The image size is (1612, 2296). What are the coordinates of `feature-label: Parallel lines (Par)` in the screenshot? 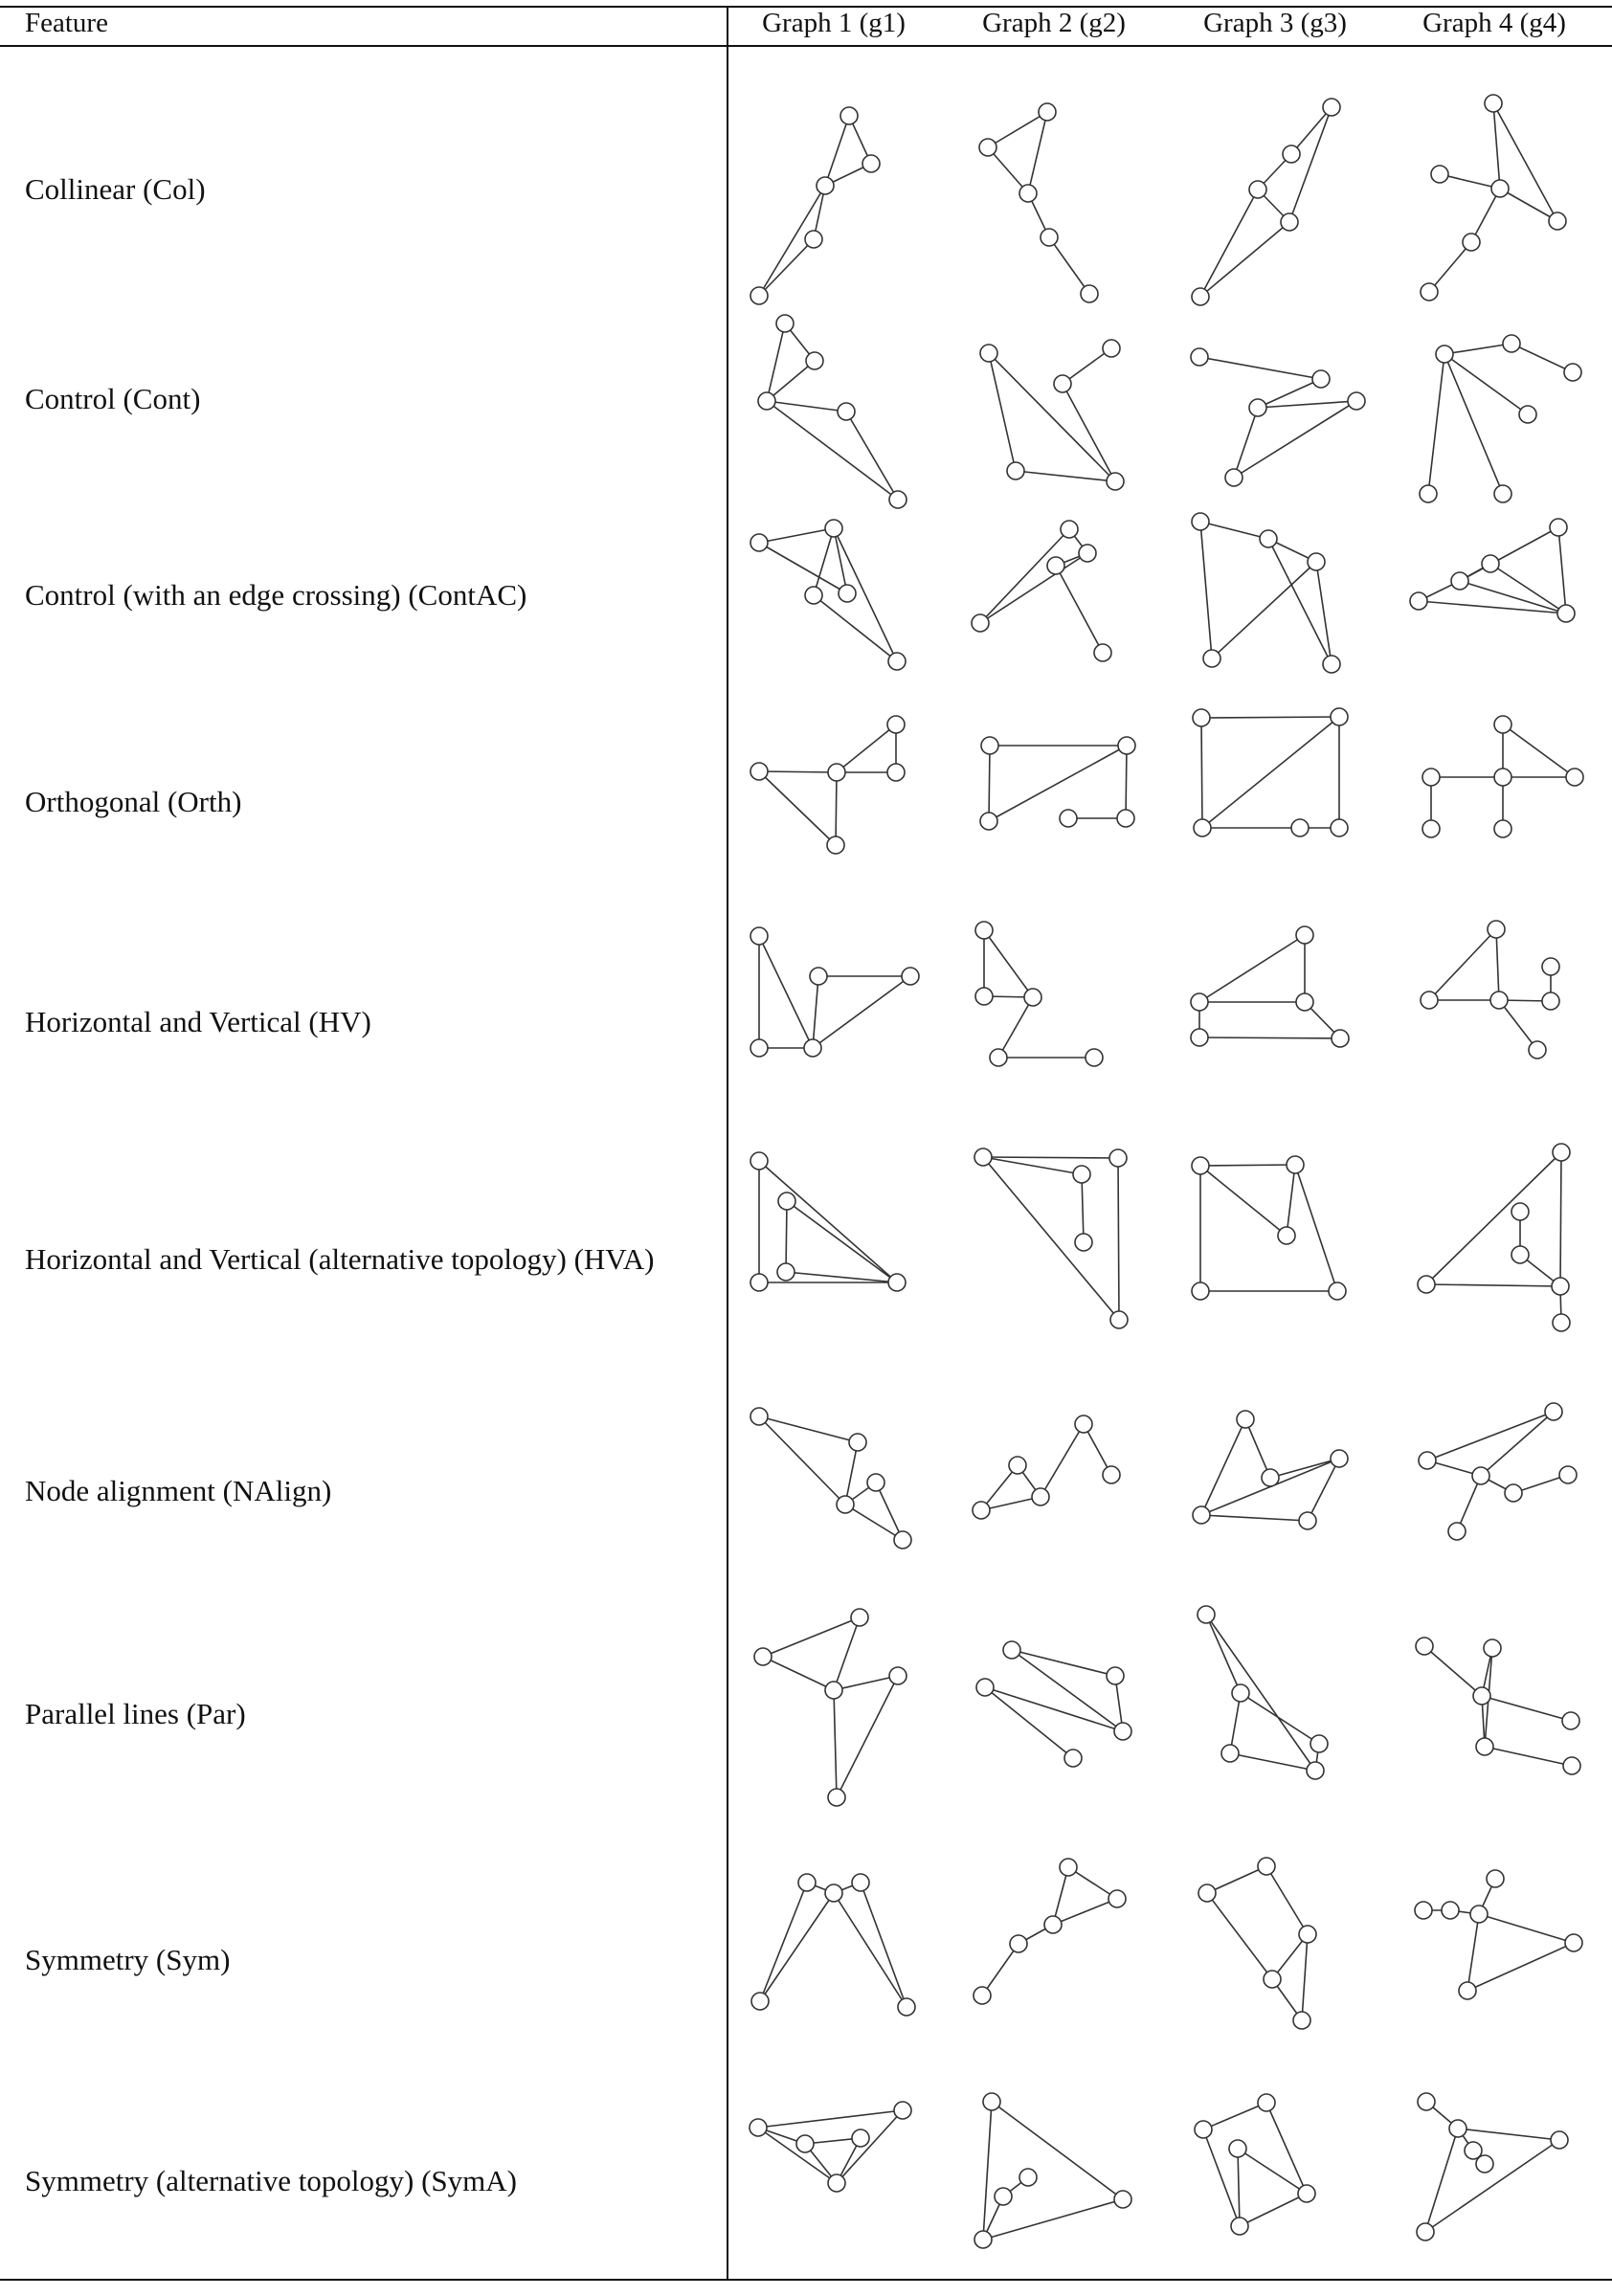 It's located at (135, 1713).